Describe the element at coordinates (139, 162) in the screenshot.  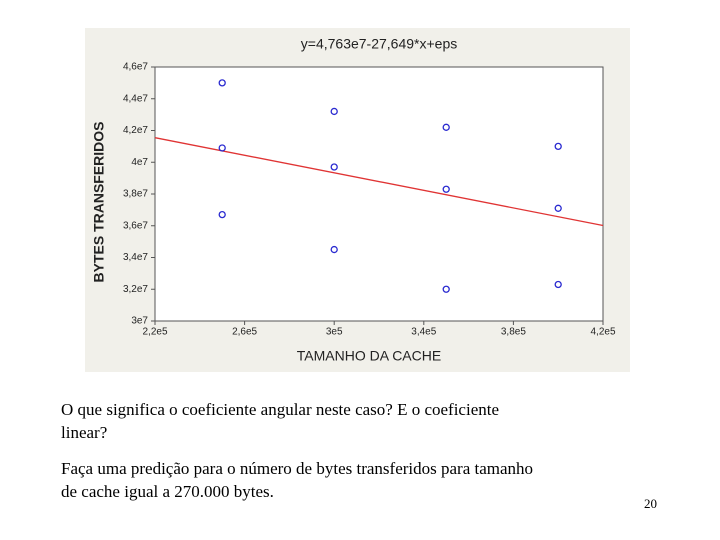
I see `y-tick-label: 4e7` at that location.